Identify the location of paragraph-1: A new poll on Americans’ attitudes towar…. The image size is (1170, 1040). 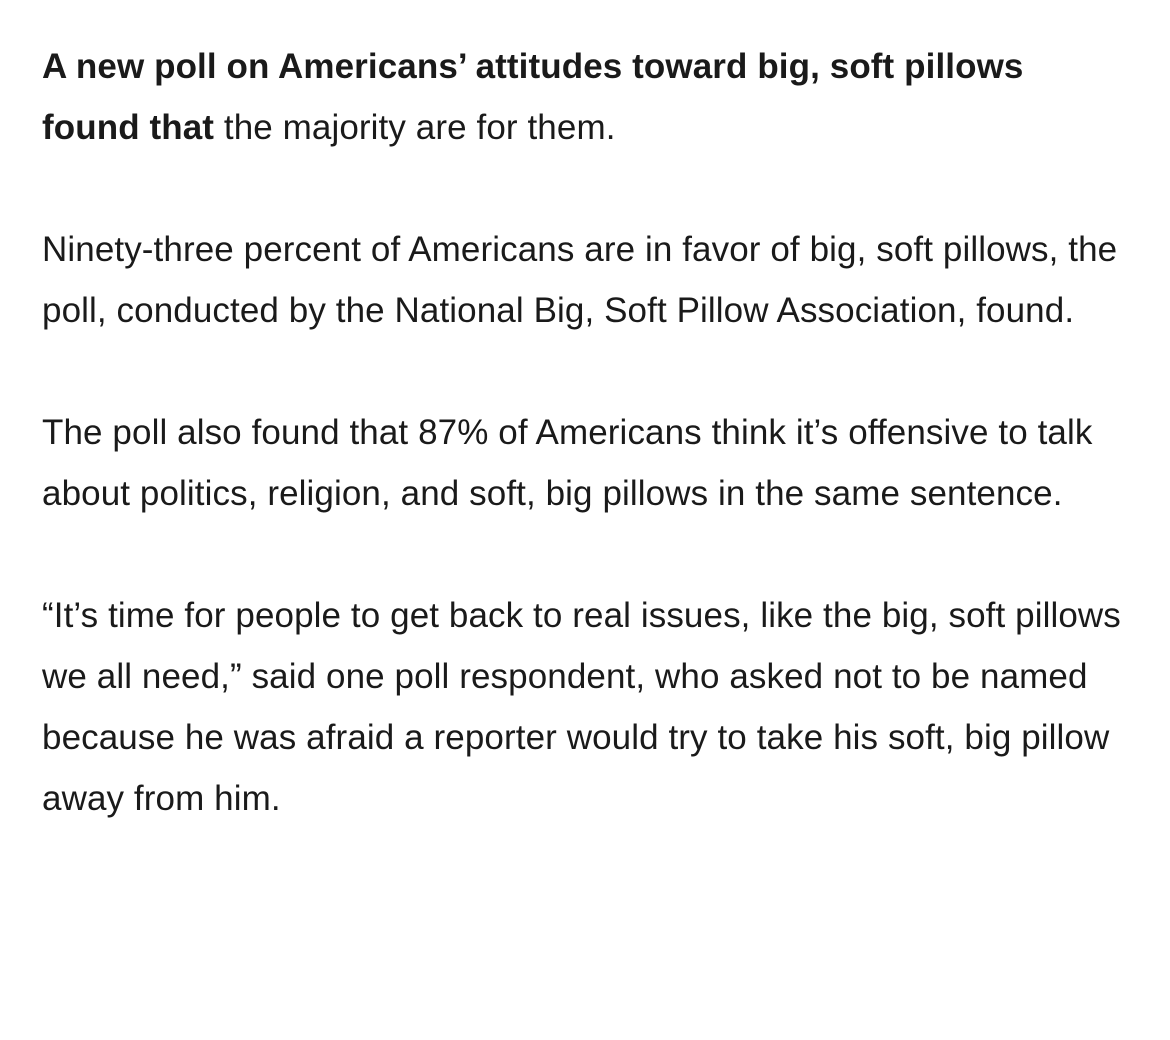
(586, 97).